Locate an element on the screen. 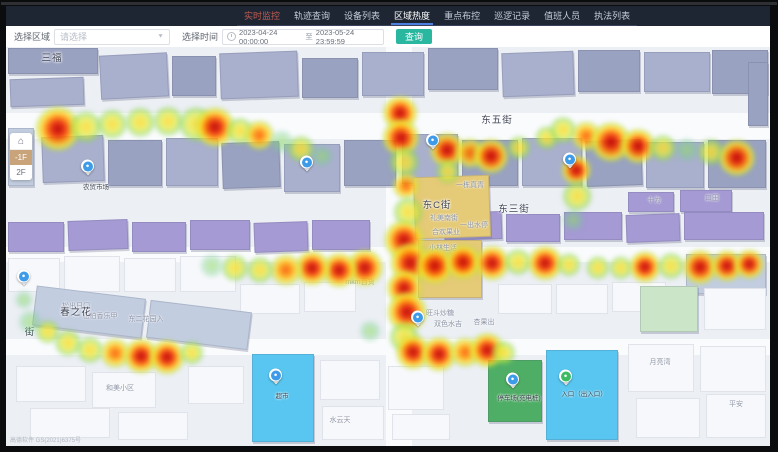 This screenshot has width=778, height=452. building-label: mkm百货 is located at coordinates (360, 282).